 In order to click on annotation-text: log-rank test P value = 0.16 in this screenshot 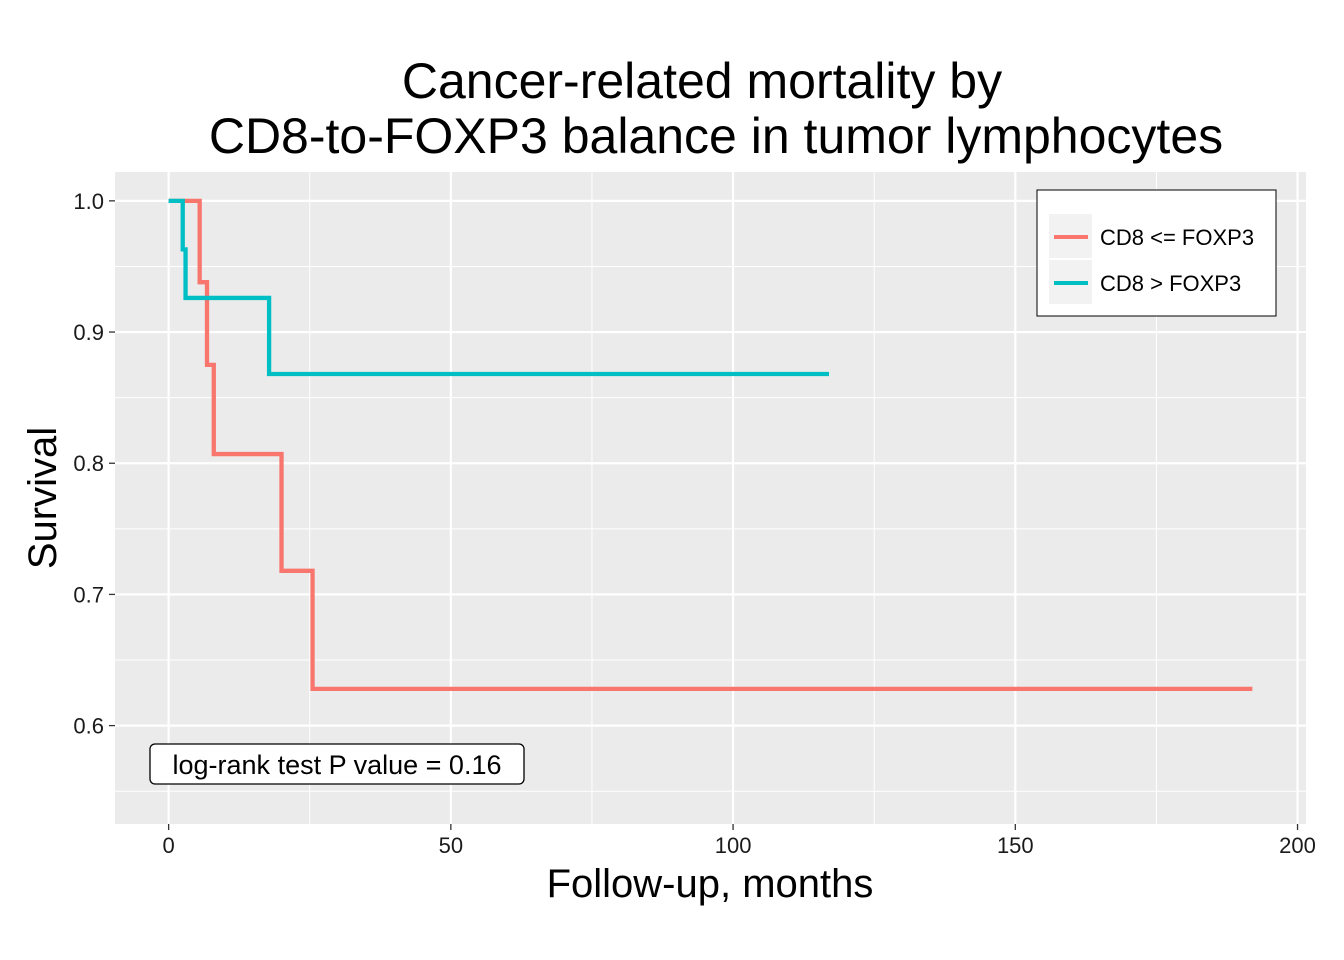, I will do `click(337, 765)`.